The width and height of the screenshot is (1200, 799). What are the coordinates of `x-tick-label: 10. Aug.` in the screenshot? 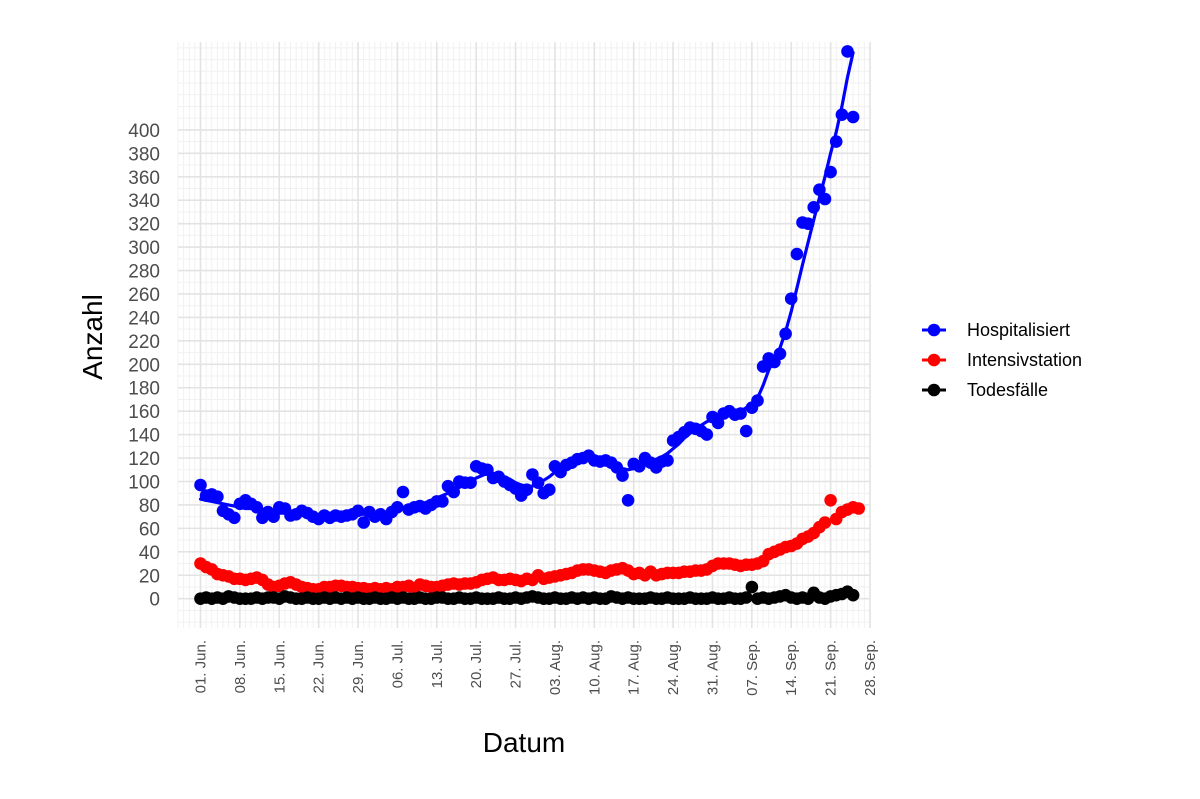 It's located at (594, 667).